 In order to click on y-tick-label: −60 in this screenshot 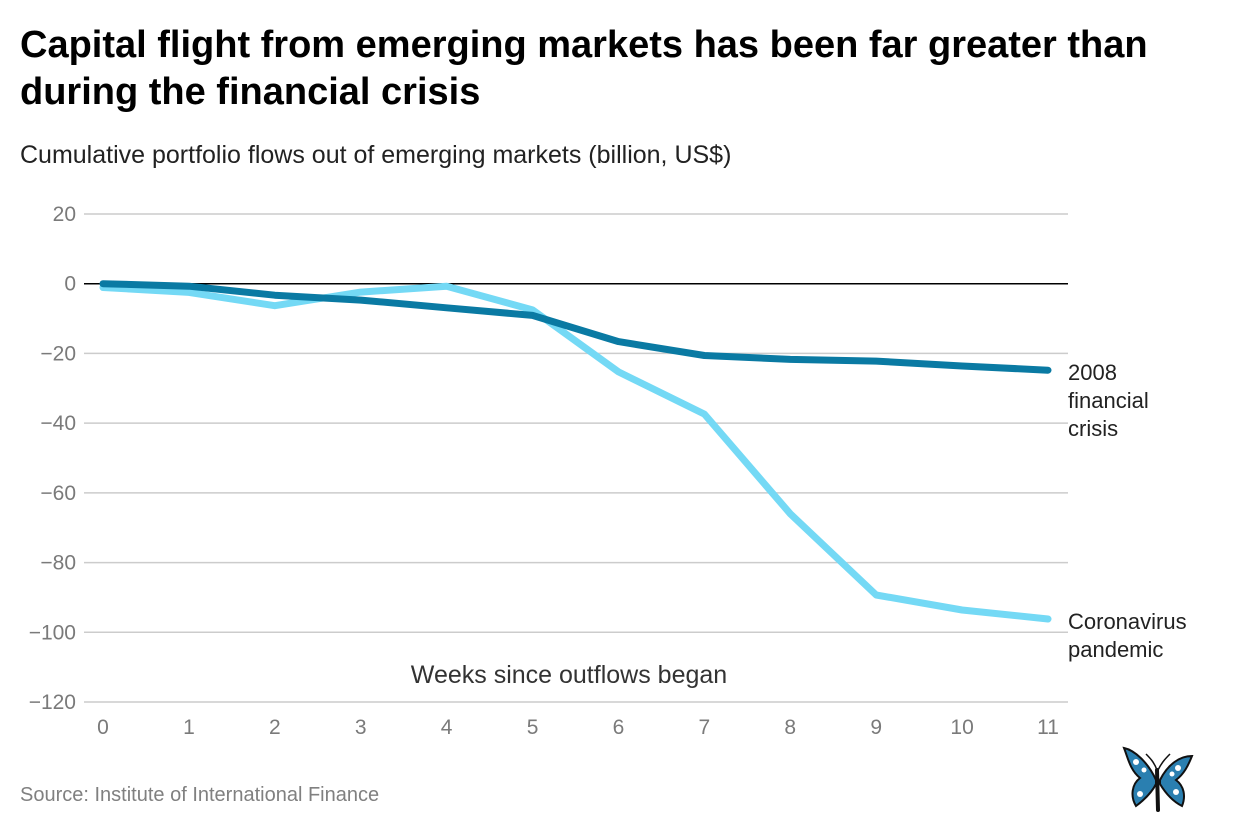, I will do `click(58, 493)`.